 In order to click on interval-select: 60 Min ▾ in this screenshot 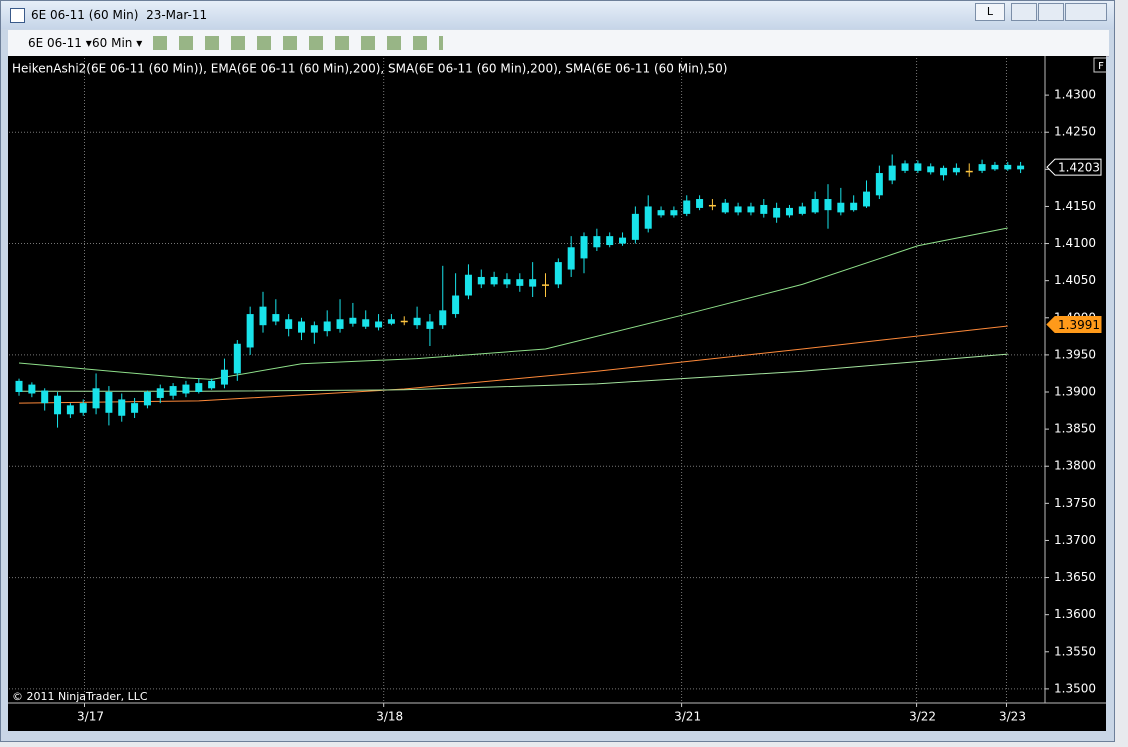, I will do `click(117, 43)`.